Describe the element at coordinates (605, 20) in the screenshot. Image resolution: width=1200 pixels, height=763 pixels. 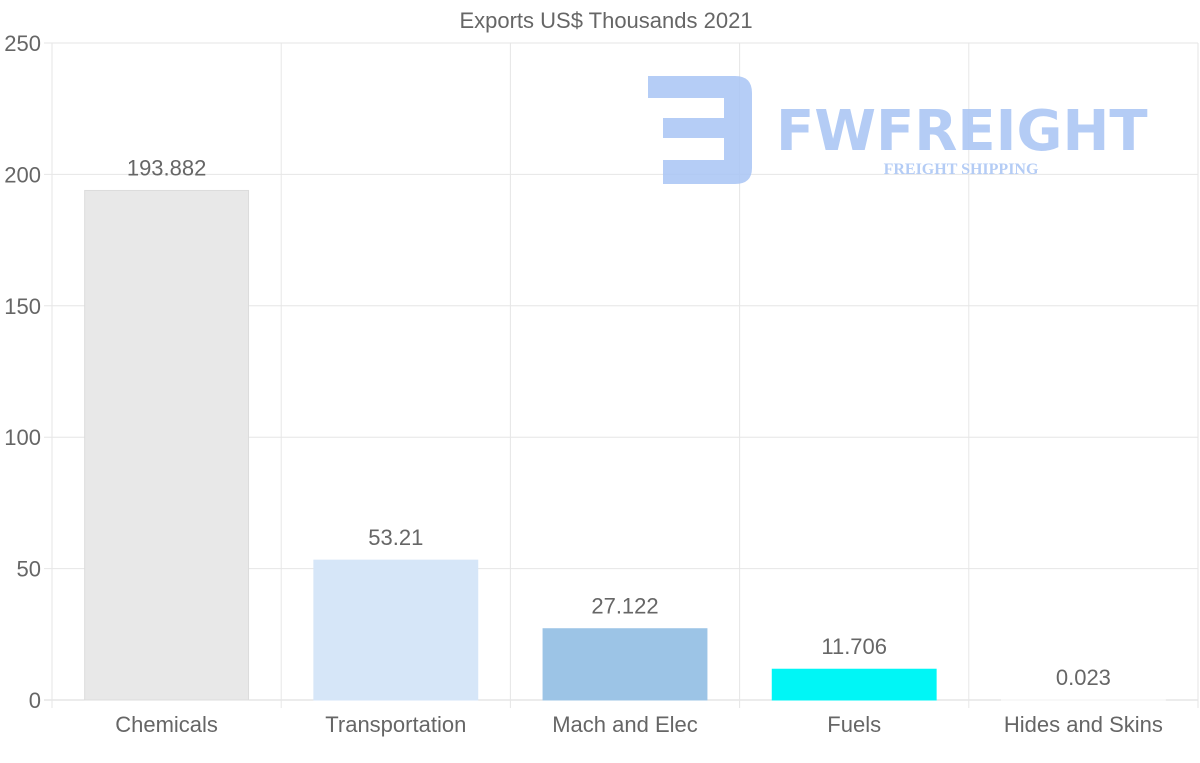
I see `chart-title: Exports US$ Thousands 2021` at that location.